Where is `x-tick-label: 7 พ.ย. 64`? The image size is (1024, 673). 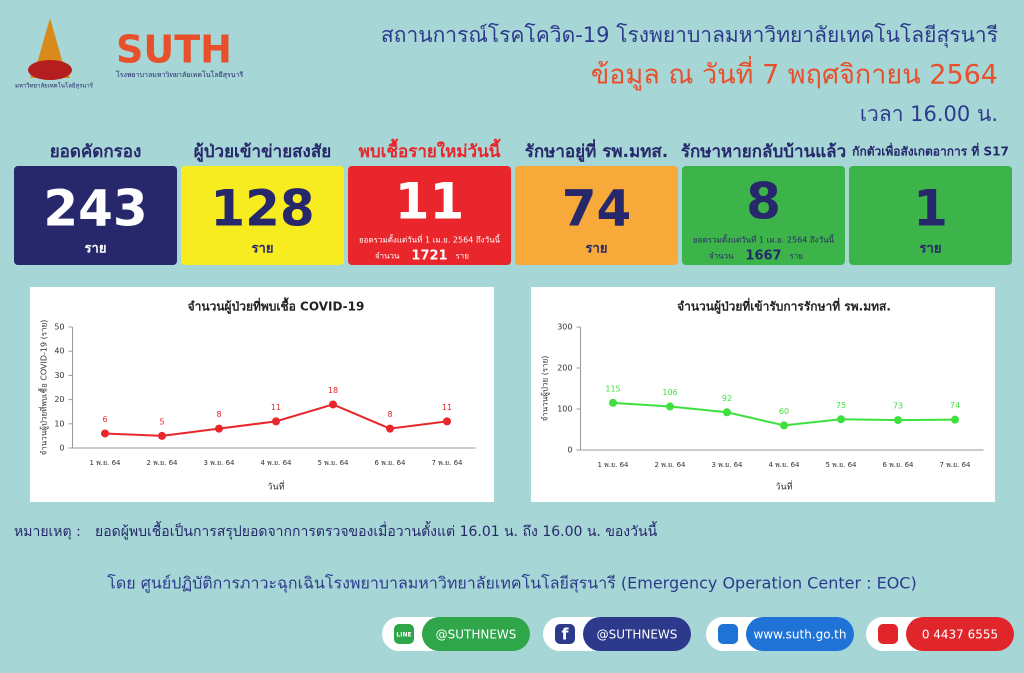 x-tick-label: 7 พ.ย. 64 is located at coordinates (448, 463).